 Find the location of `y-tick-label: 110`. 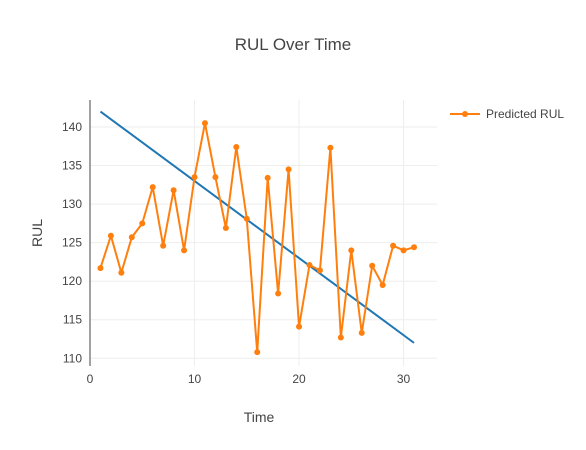

y-tick-label: 110 is located at coordinates (72, 358).